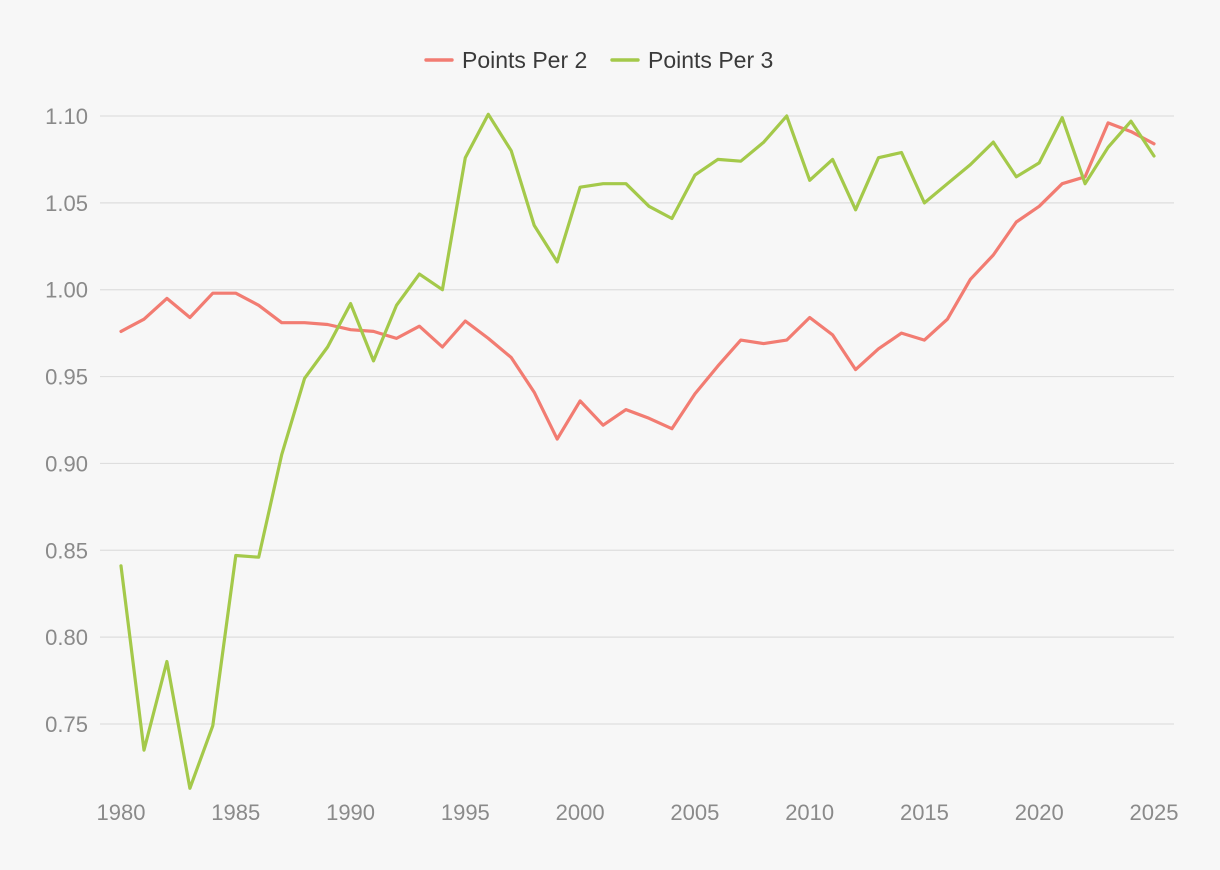 This screenshot has width=1220, height=870. Describe the element at coordinates (710, 60) in the screenshot. I see `legend-label: Points Per 3` at that location.